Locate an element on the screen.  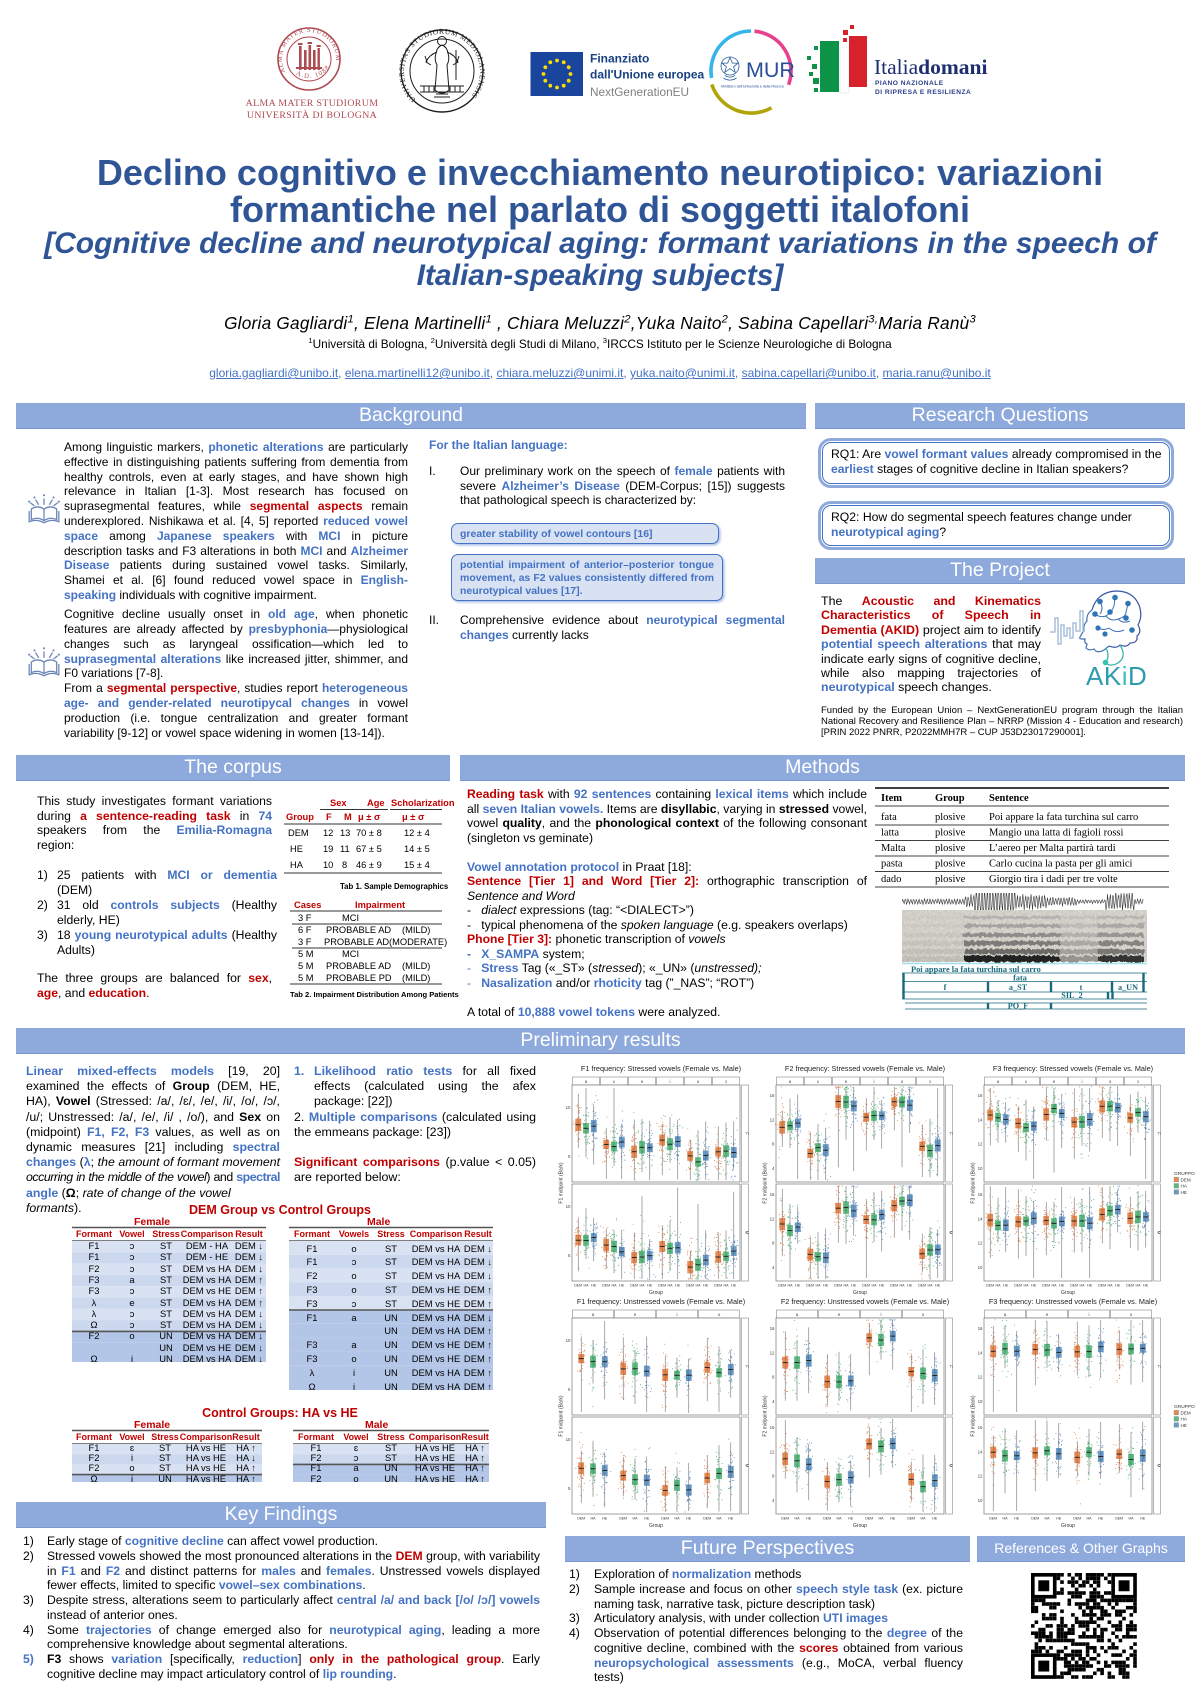
svg-text: 3 F is located at coordinates (305, 942).